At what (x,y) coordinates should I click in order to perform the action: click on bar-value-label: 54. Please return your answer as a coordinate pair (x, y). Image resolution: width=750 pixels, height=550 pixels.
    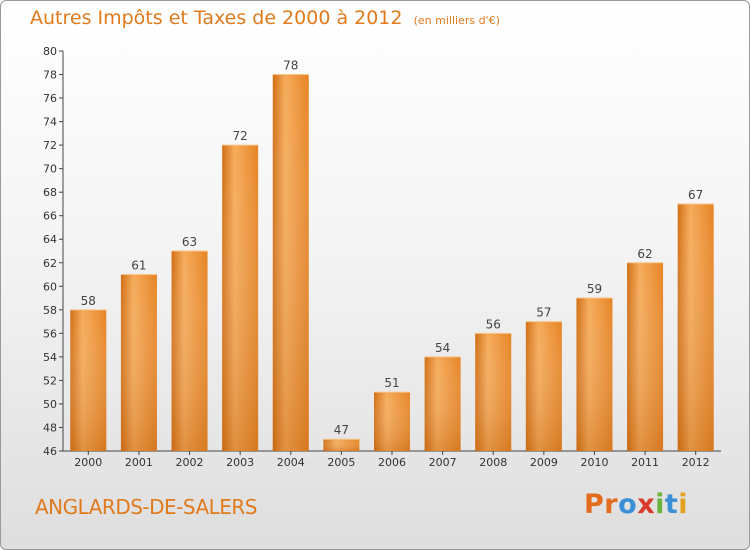
    Looking at the image, I should click on (442, 348).